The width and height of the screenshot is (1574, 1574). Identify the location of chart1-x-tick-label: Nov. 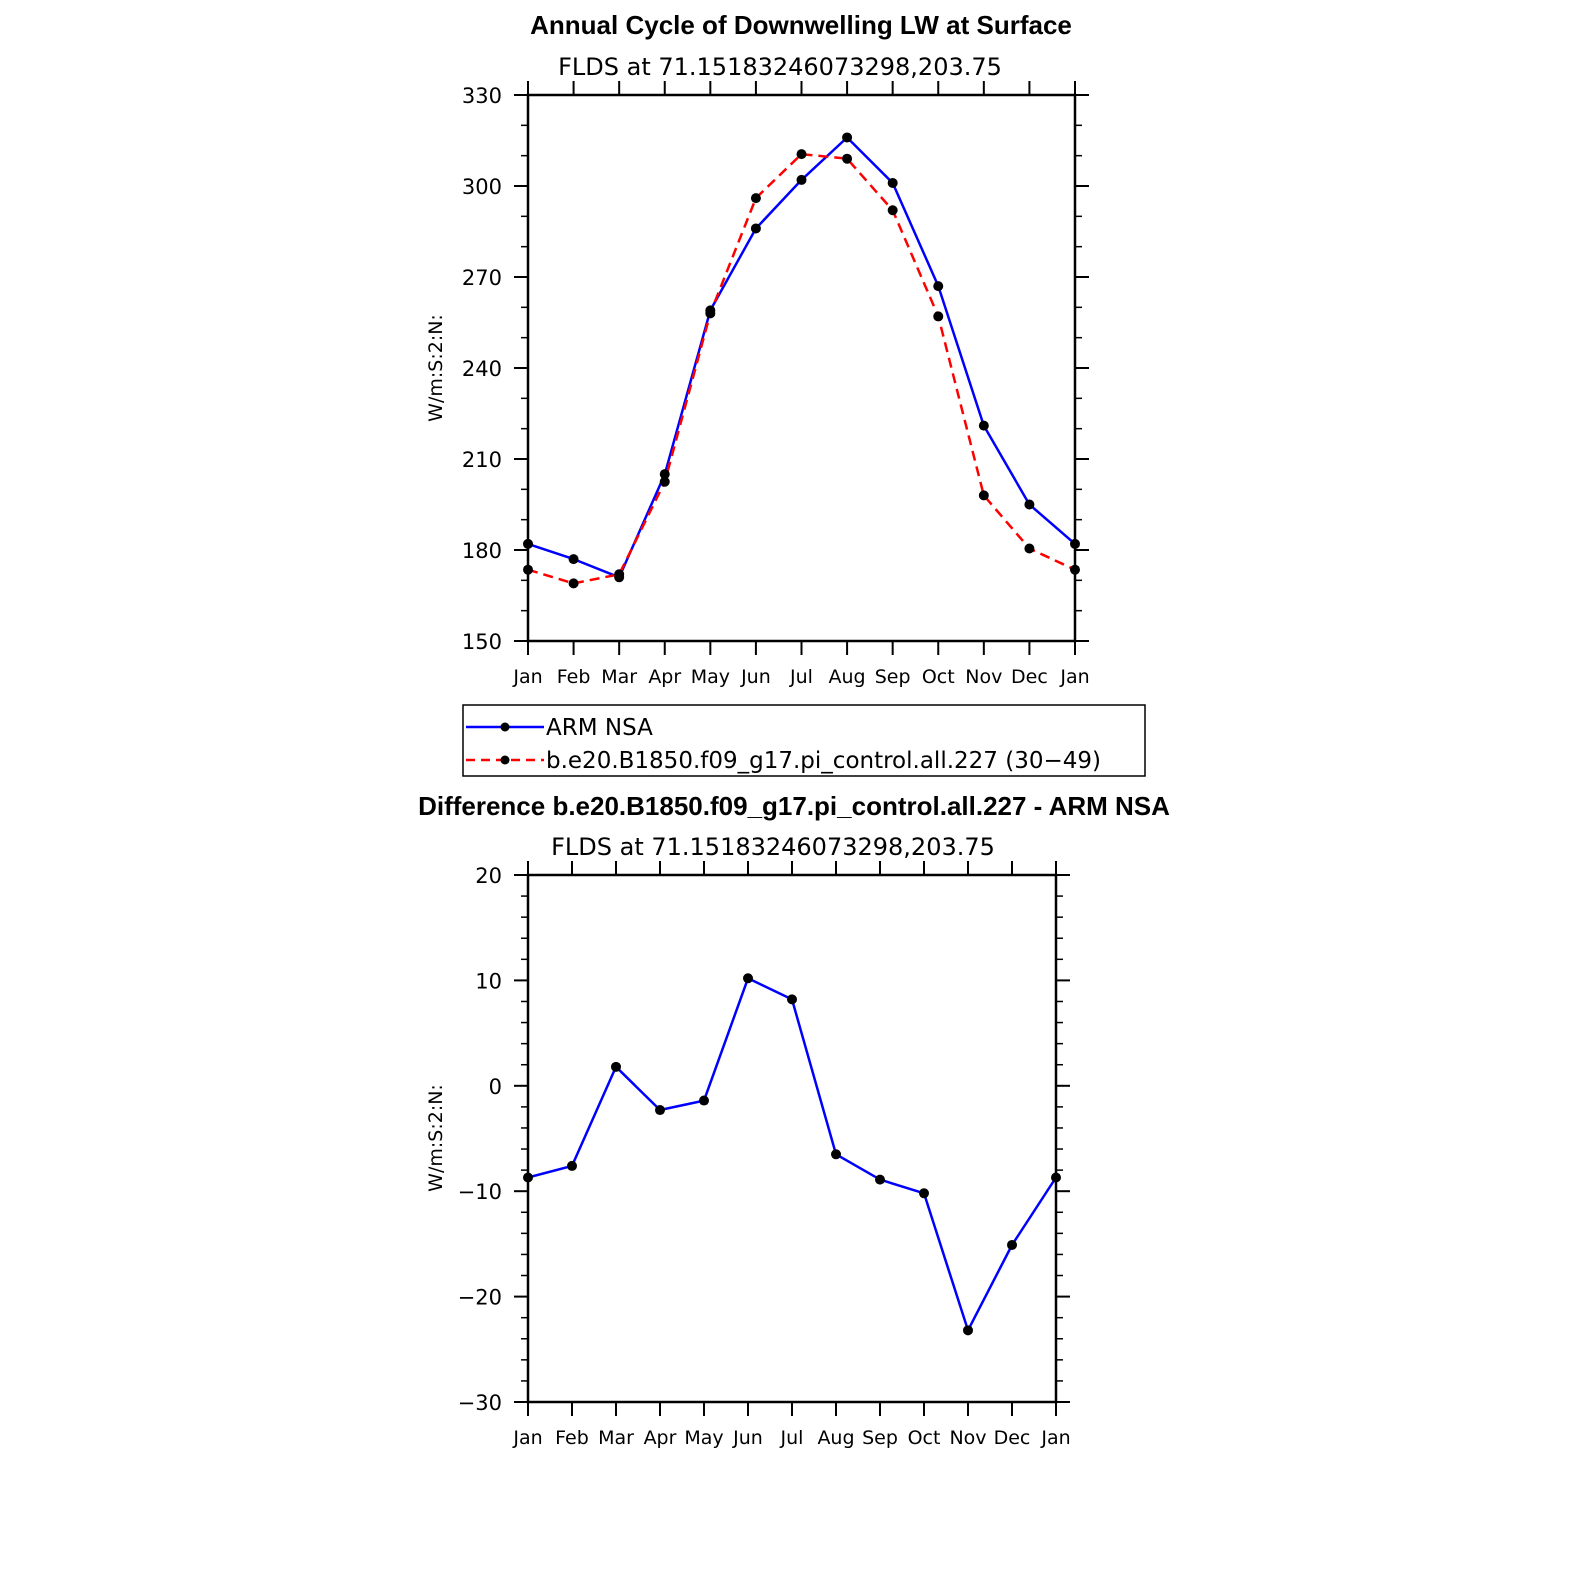
(983, 677).